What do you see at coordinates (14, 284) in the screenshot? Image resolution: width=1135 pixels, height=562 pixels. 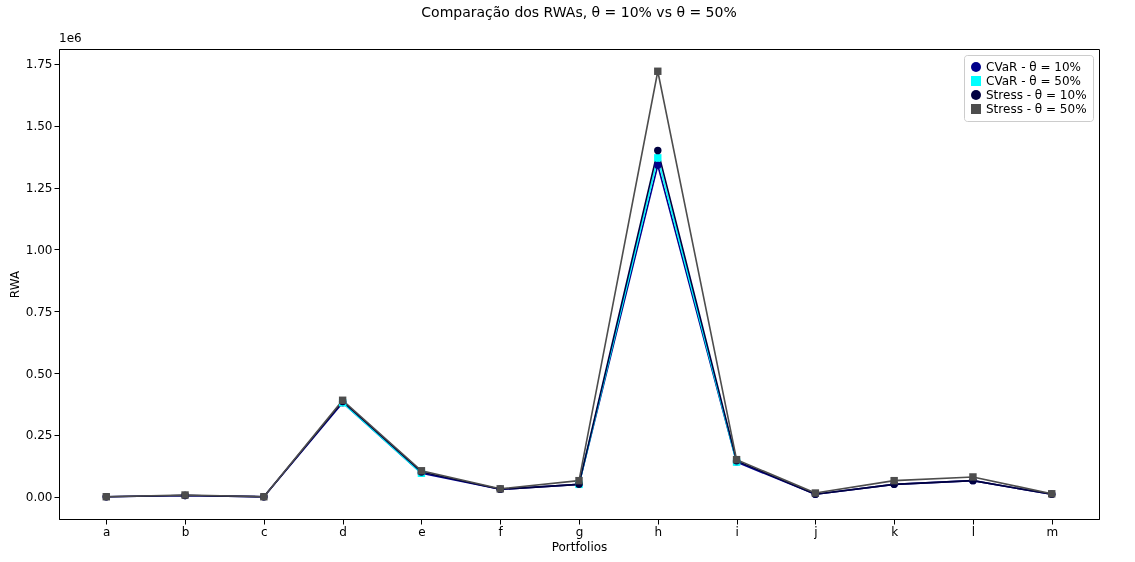 I see `y-axis-title: RWA` at bounding box center [14, 284].